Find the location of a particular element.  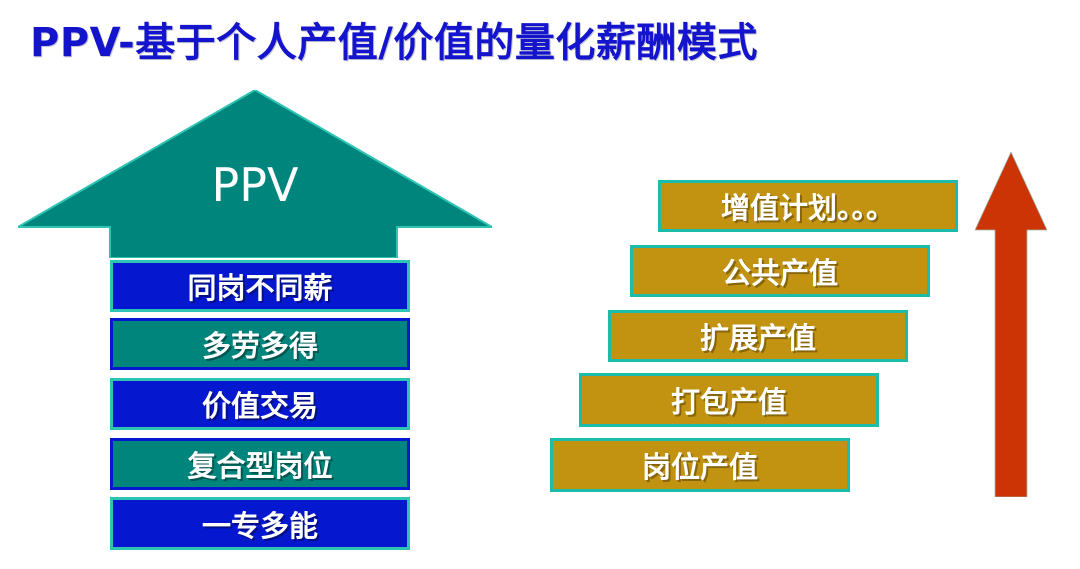

value-step: 扩展产值 is located at coordinates (758, 336).